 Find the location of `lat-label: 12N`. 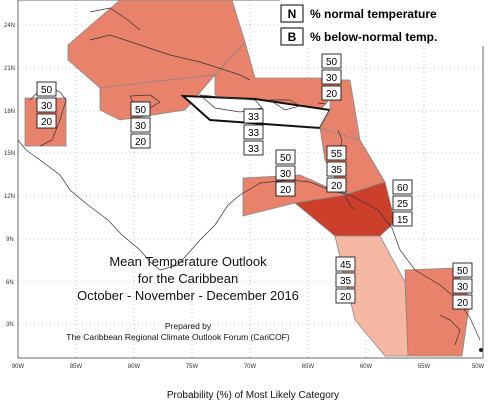

lat-label: 12N is located at coordinates (9, 197).